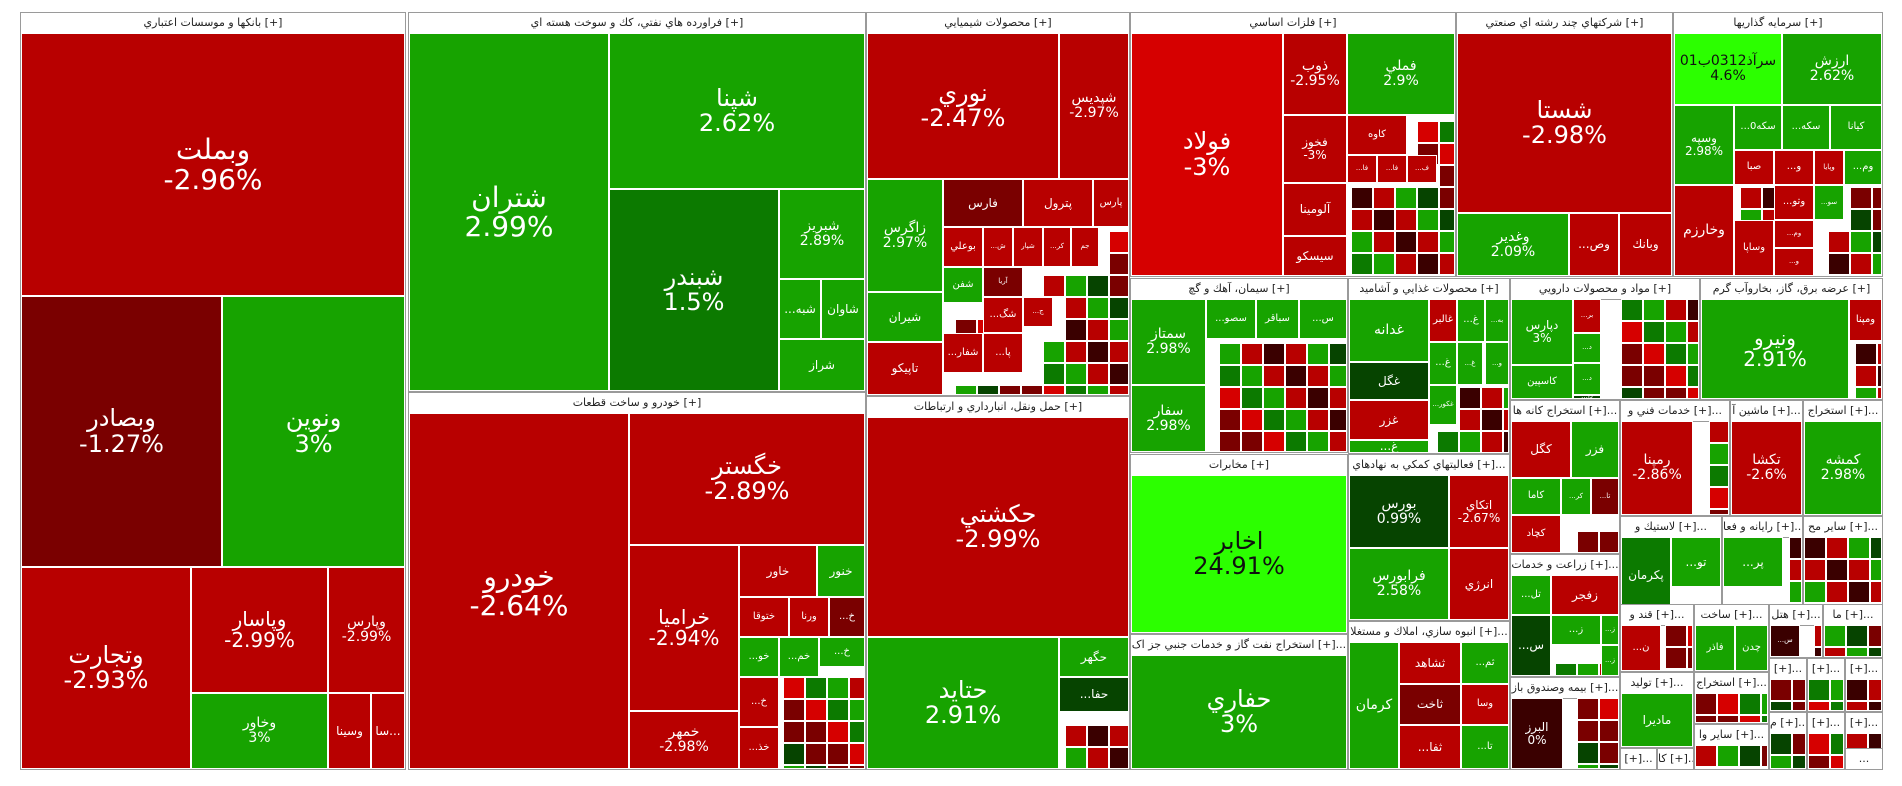 The height and width of the screenshot is (786, 1902). What do you see at coordinates (1829, 202) in the screenshot?
I see `stock-tile: ...سو` at bounding box center [1829, 202].